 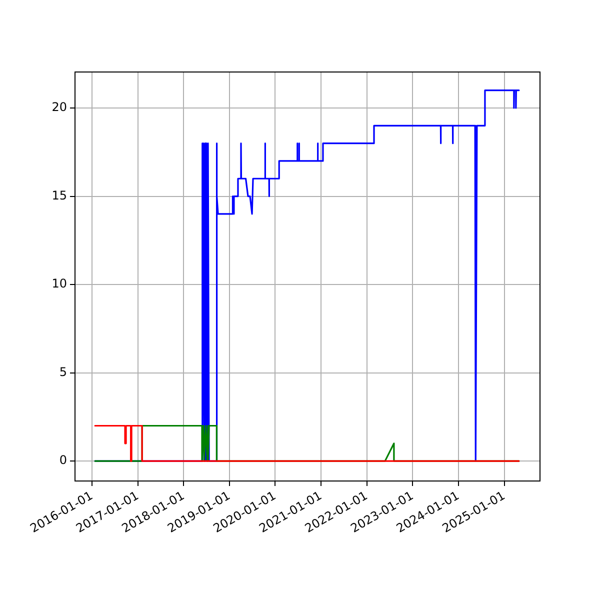 I want to click on y-tick-label: 15, so click(x=59, y=195).